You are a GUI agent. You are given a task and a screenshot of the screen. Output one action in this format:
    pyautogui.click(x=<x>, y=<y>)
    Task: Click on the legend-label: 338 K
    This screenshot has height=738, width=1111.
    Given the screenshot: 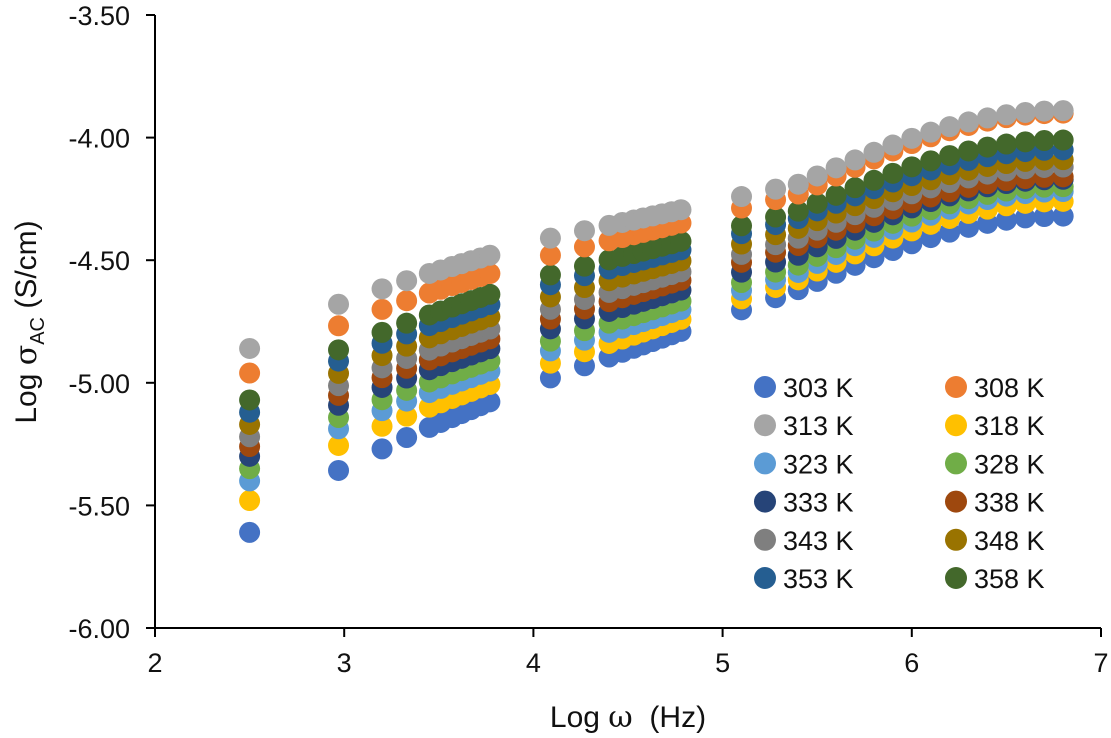 What is the action you would take?
    pyautogui.click(x=1009, y=503)
    